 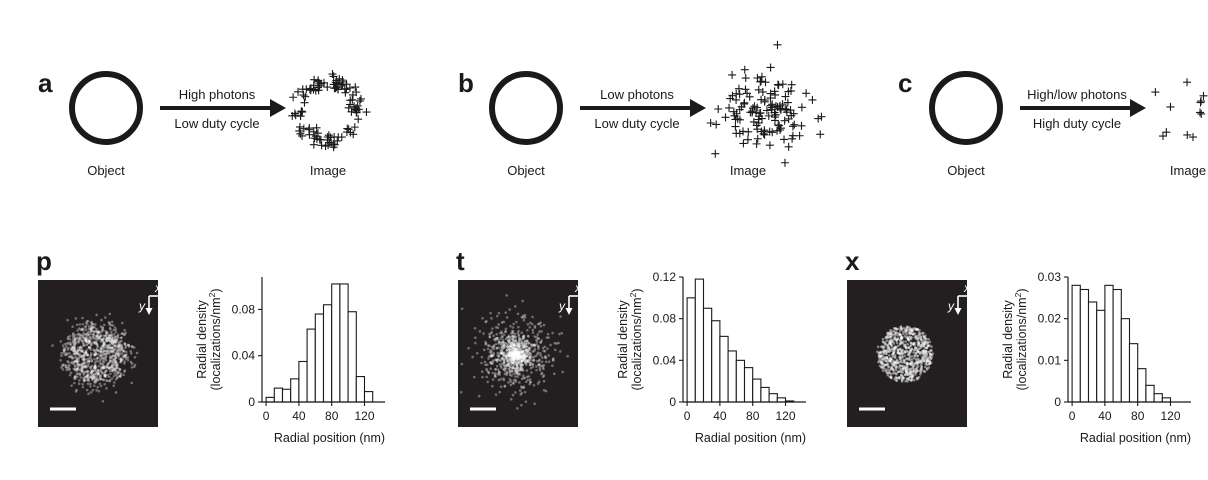 What do you see at coordinates (1170, 416) in the screenshot?
I see `x-tick-label: 120` at bounding box center [1170, 416].